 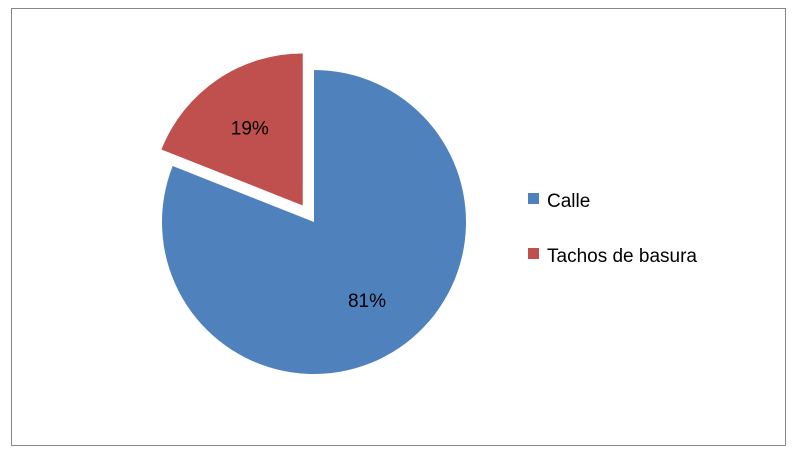 What do you see at coordinates (533, 198) in the screenshot?
I see `legend-swatch-calle` at bounding box center [533, 198].